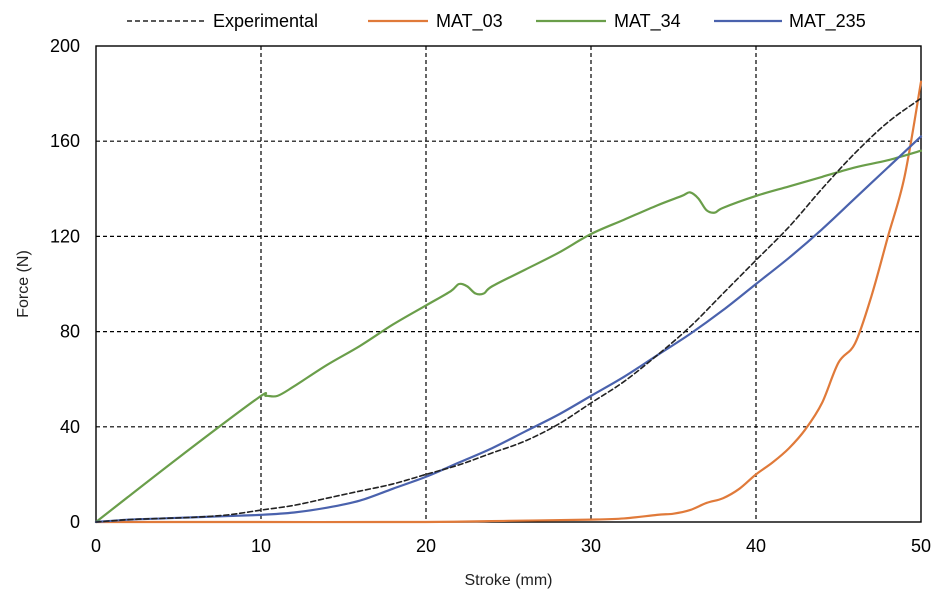  What do you see at coordinates (261, 546) in the screenshot?
I see `x-tick-label: 10` at bounding box center [261, 546].